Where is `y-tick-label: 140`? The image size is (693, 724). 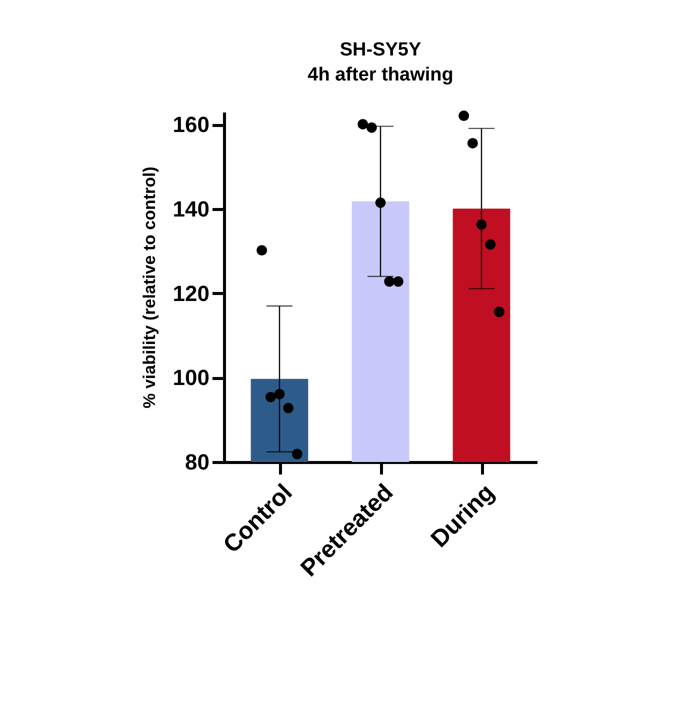
y-tick-label: 140 is located at coordinates (191, 209).